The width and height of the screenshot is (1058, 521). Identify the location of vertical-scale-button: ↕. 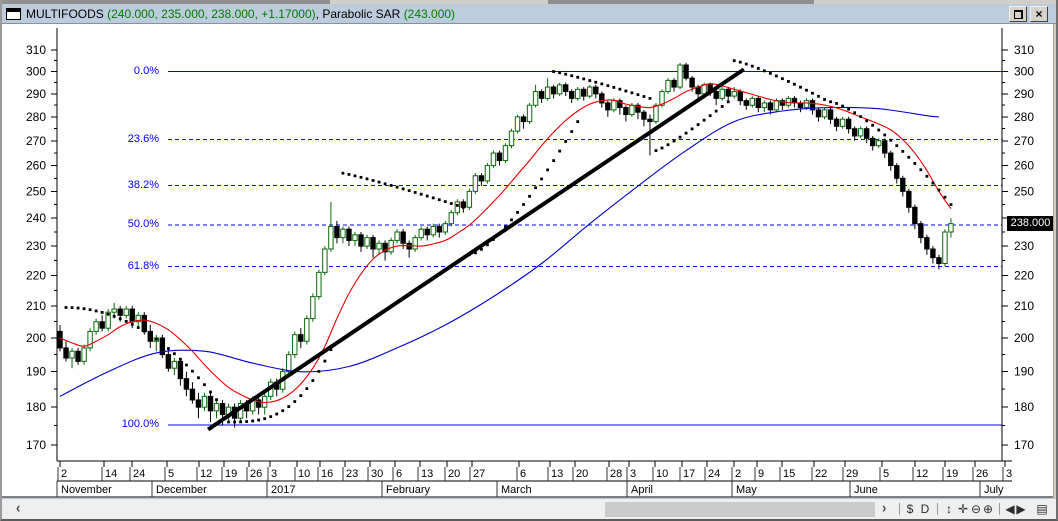
(949, 509).